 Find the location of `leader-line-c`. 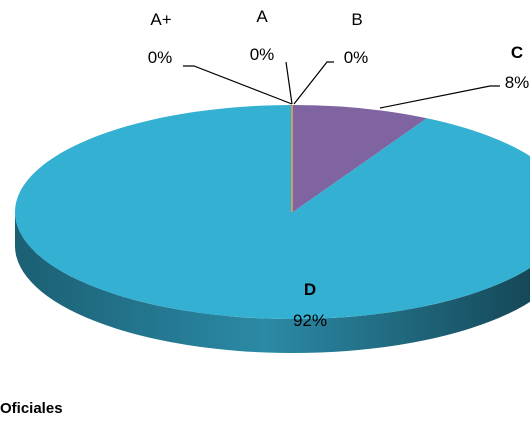

leader-line-c is located at coordinates (439, 97).